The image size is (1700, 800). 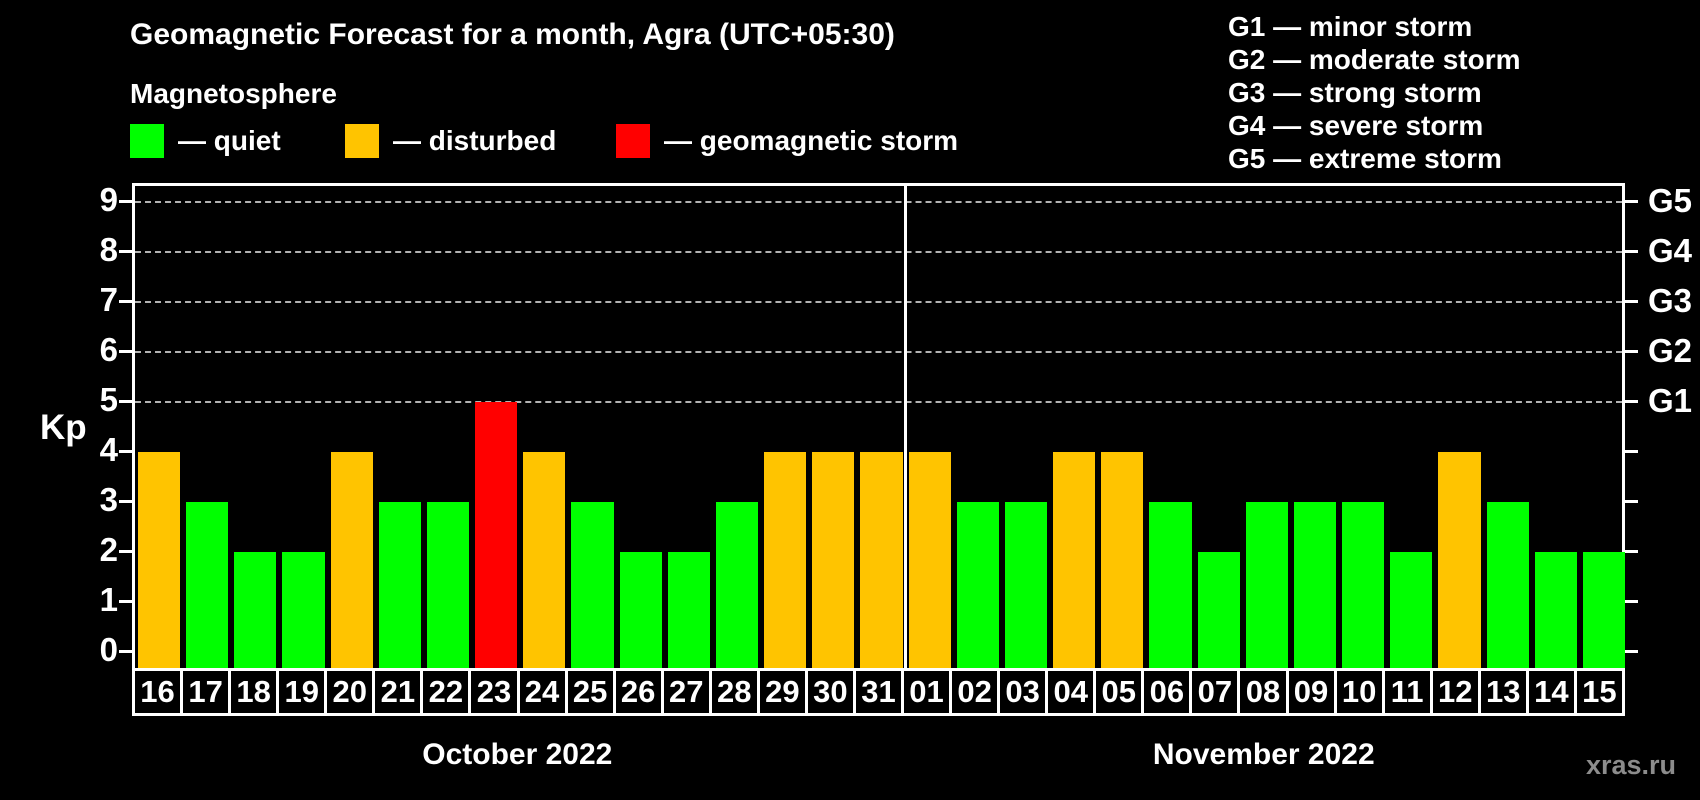 I want to click on y-tick-label: 0, so click(x=108, y=649).